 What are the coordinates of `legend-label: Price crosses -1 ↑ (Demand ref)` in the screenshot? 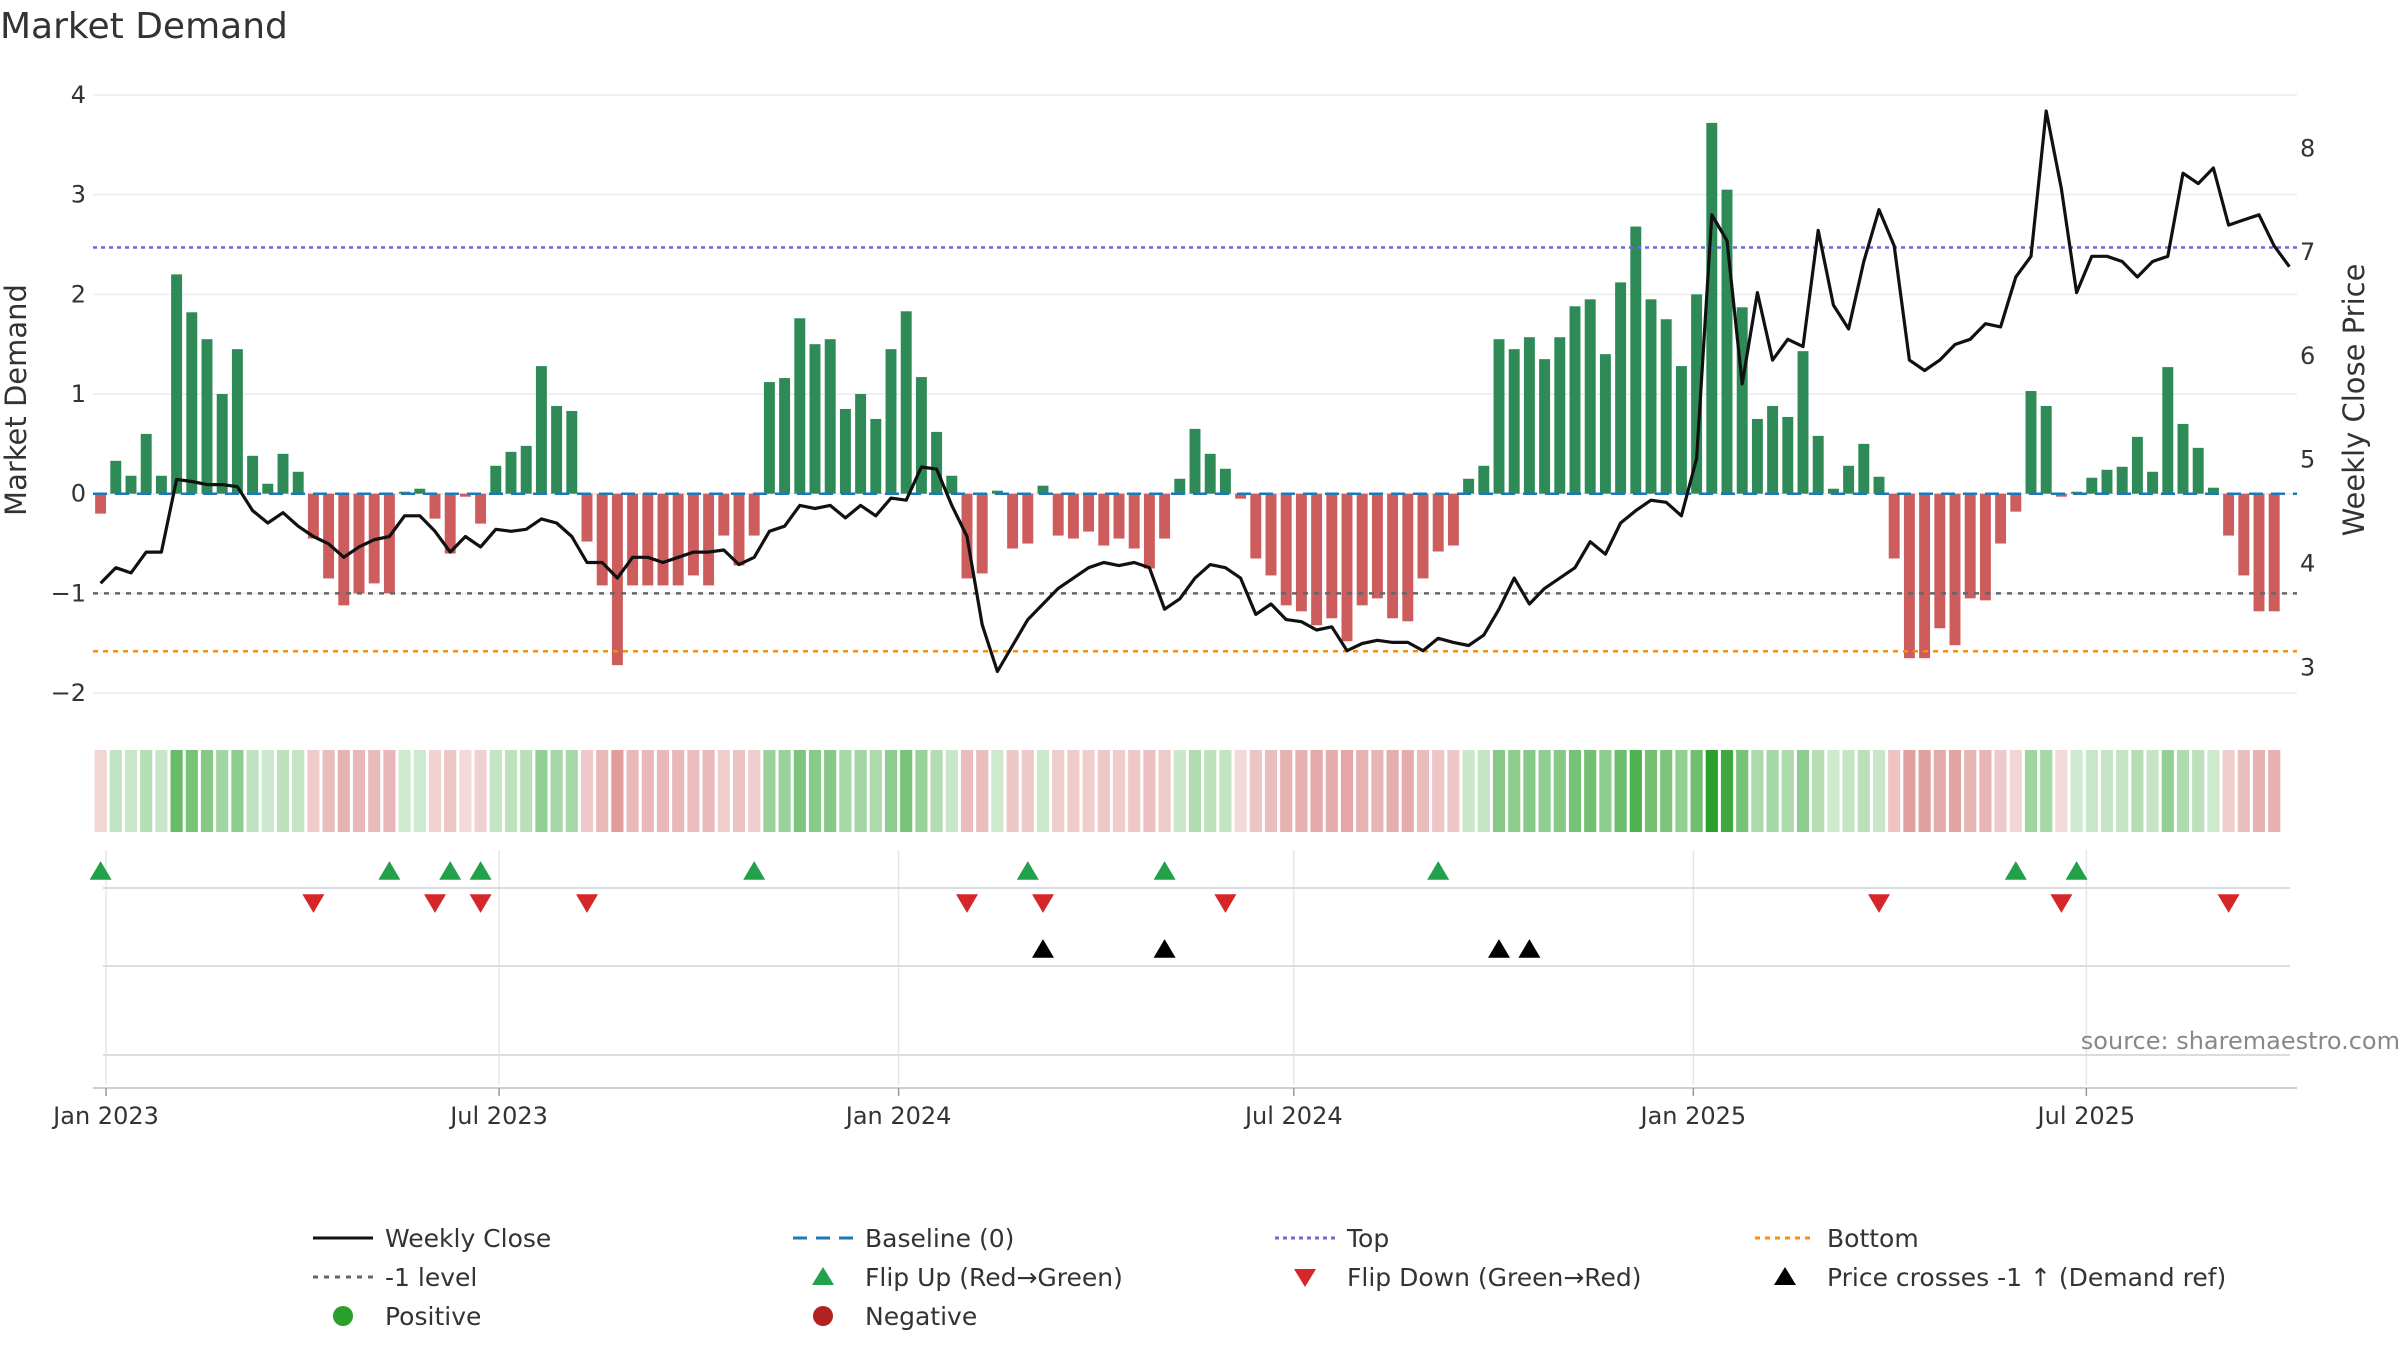 It's located at (2026, 1277).